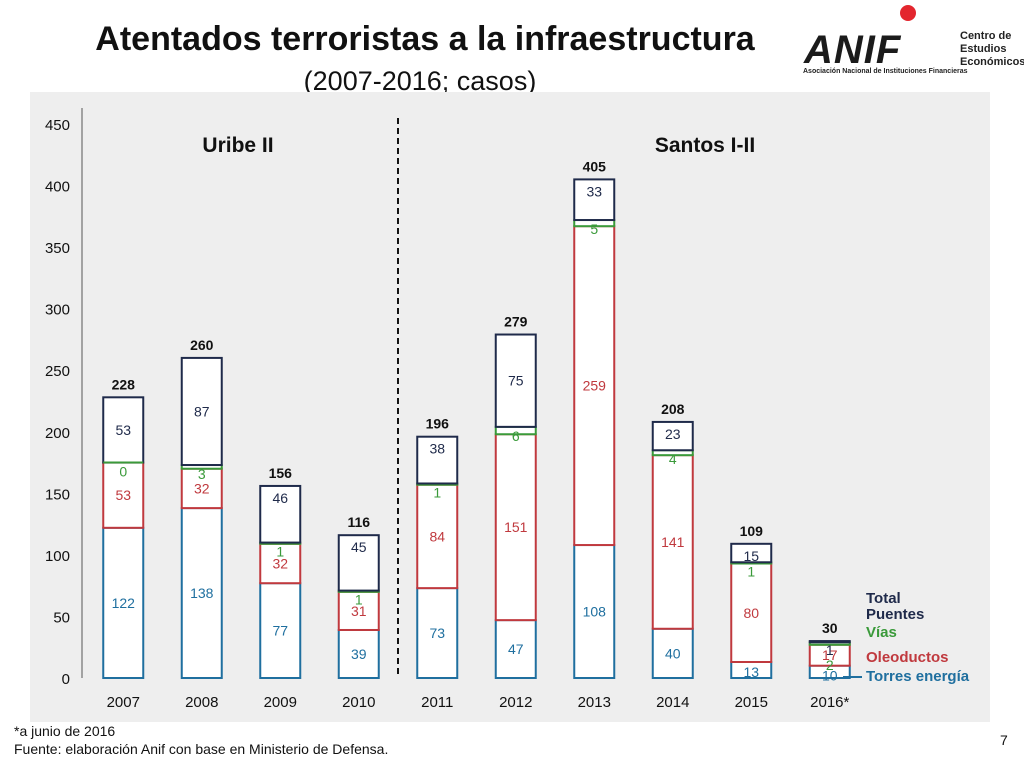 This screenshot has width=1024, height=768. What do you see at coordinates (437, 449) in the screenshot?
I see `data-label: 38` at bounding box center [437, 449].